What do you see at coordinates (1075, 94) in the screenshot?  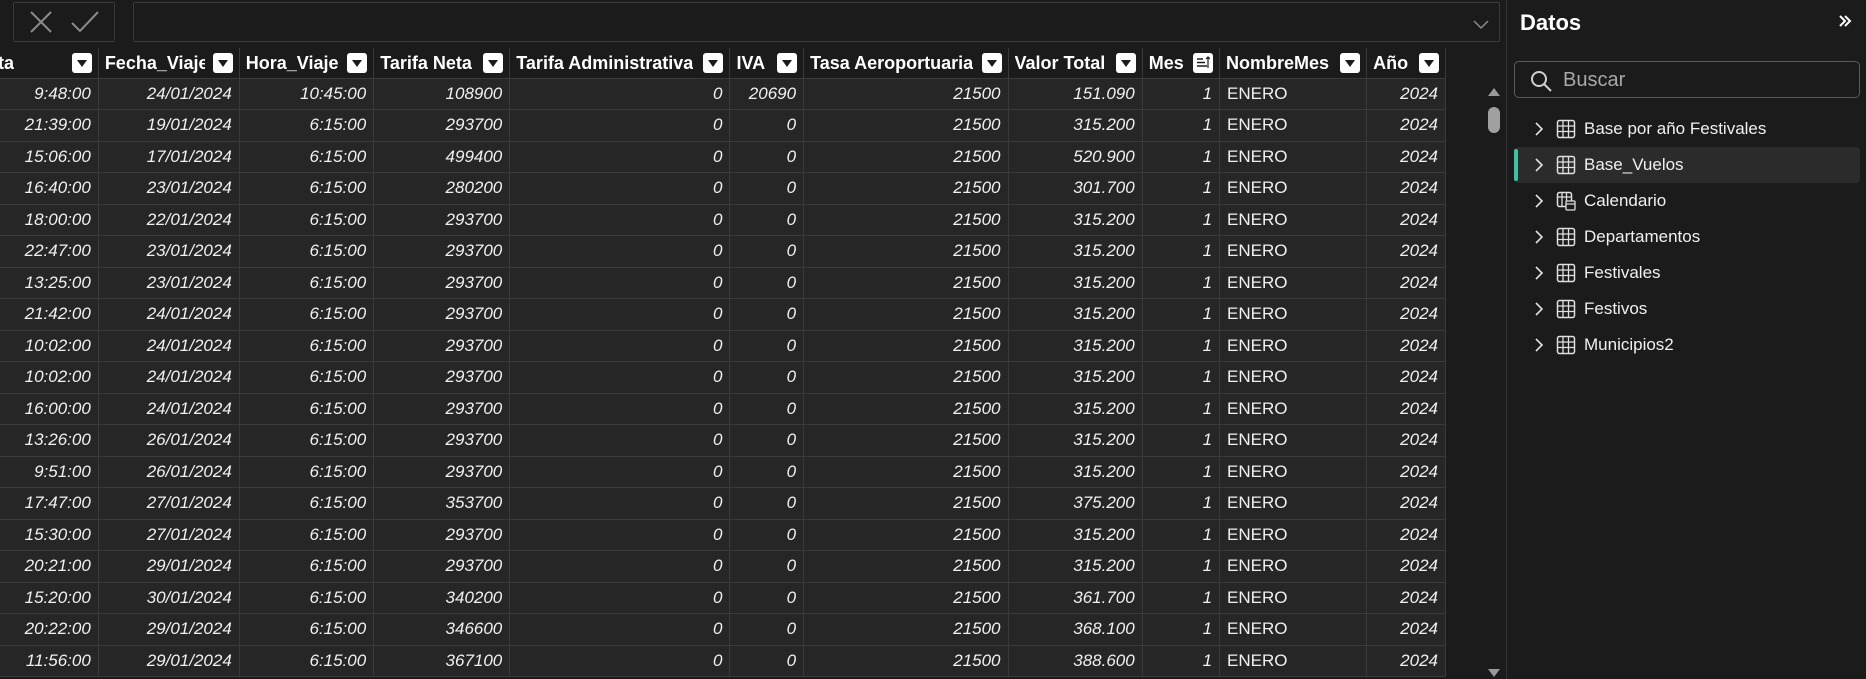 I see `table-cell: 151.090` at bounding box center [1075, 94].